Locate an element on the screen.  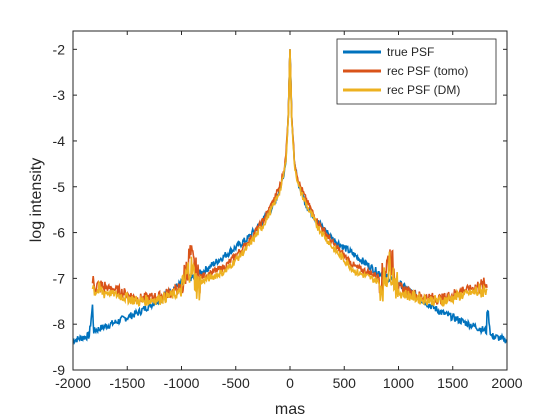
x-tick-label: -1500 is located at coordinates (127, 383).